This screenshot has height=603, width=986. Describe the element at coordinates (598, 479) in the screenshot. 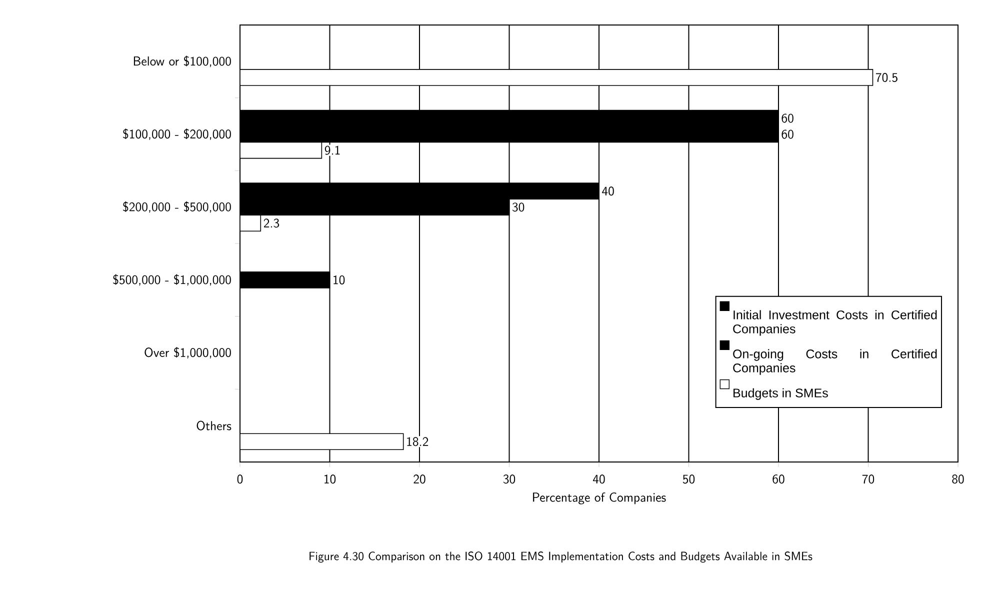

I see `x-tick-label: 40` at that location.